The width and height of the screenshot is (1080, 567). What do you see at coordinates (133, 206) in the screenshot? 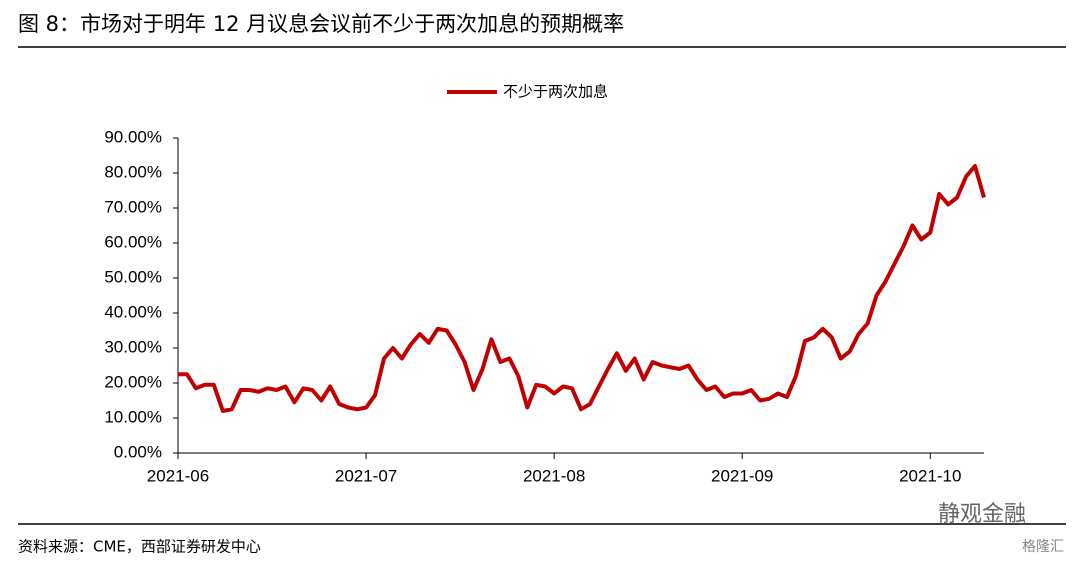
I see `y-tick-label: 70.00%` at bounding box center [133, 206].